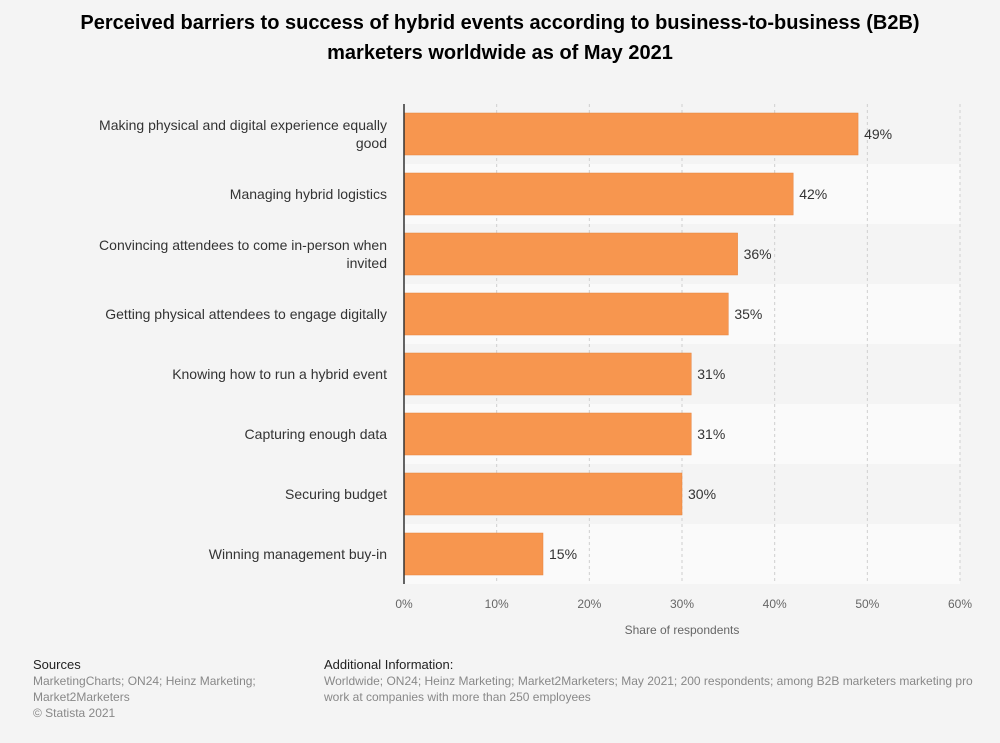 The height and width of the screenshot is (743, 1000). What do you see at coordinates (308, 194) in the screenshot?
I see `category-label: Managing hybrid logistics` at bounding box center [308, 194].